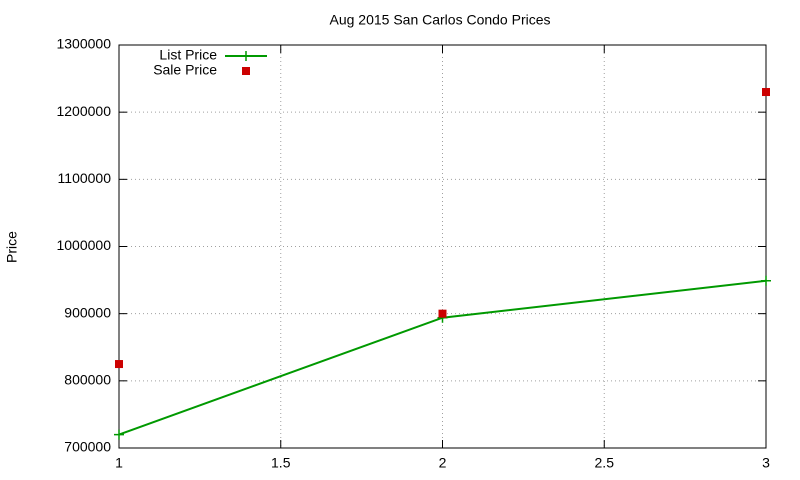 The height and width of the screenshot is (480, 800). Describe the element at coordinates (605, 463) in the screenshot. I see `x-tick-label: 2.5` at that location.